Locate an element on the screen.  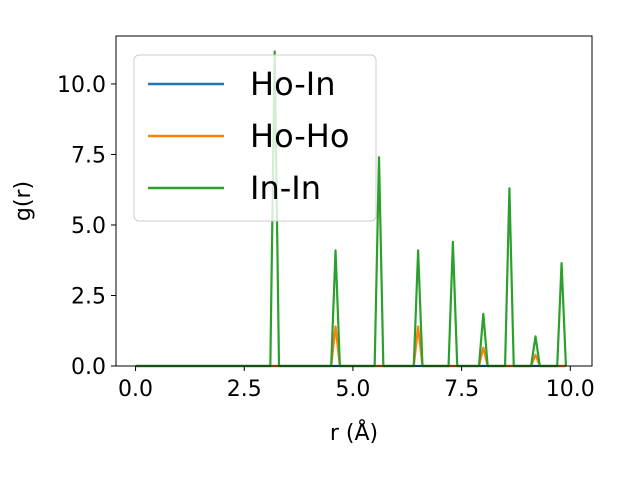
y-tick-label: 2.5 is located at coordinates (88, 296).